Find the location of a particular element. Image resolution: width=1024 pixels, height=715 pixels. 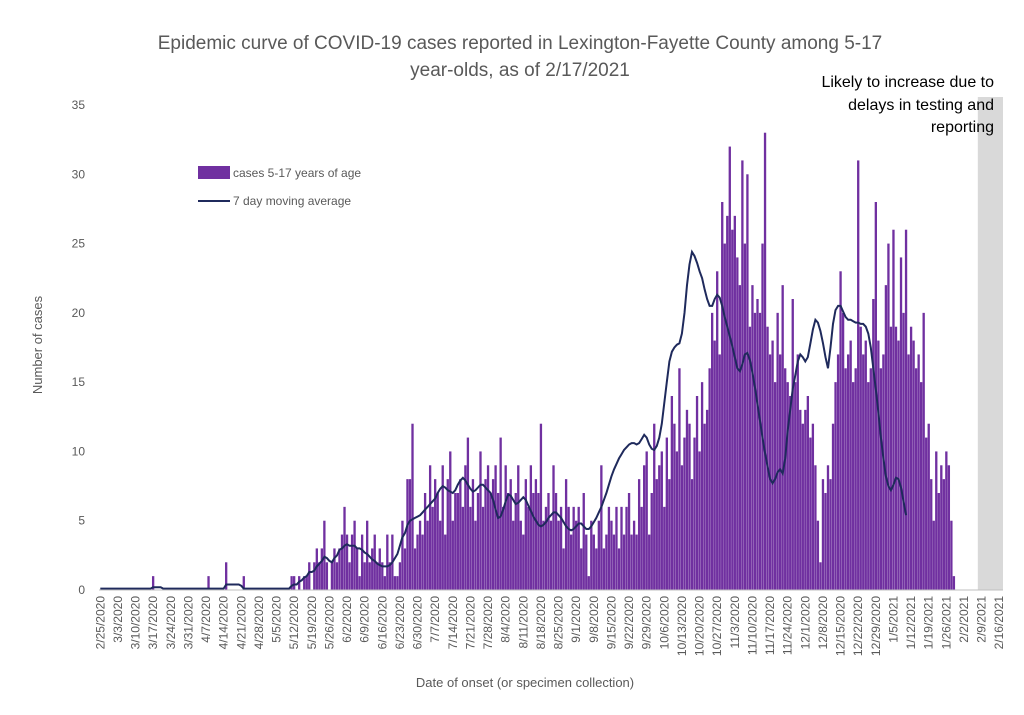

x-tick-label: 1/19/2021 is located at coordinates (929, 623).